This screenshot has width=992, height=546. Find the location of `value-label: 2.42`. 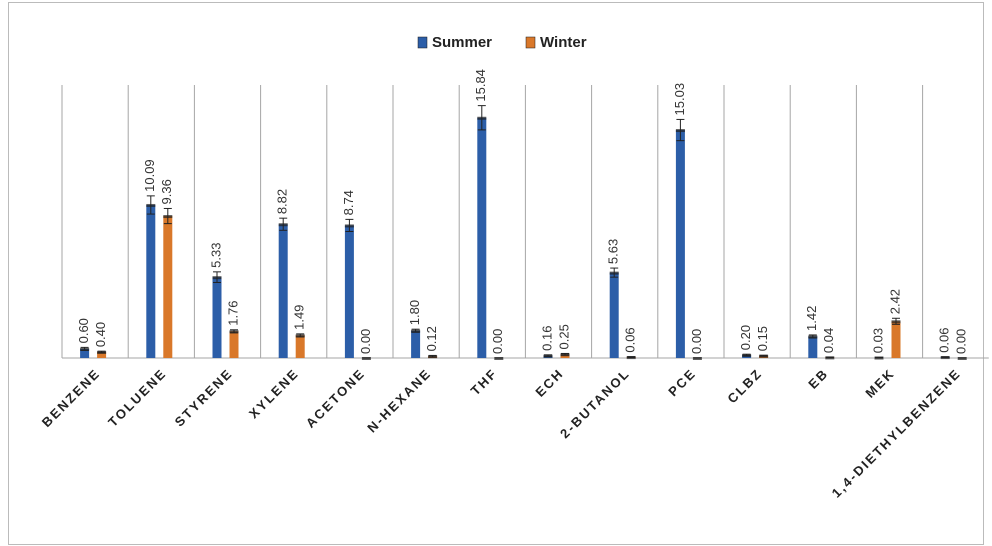

value-label: 2.42 is located at coordinates (894, 301).